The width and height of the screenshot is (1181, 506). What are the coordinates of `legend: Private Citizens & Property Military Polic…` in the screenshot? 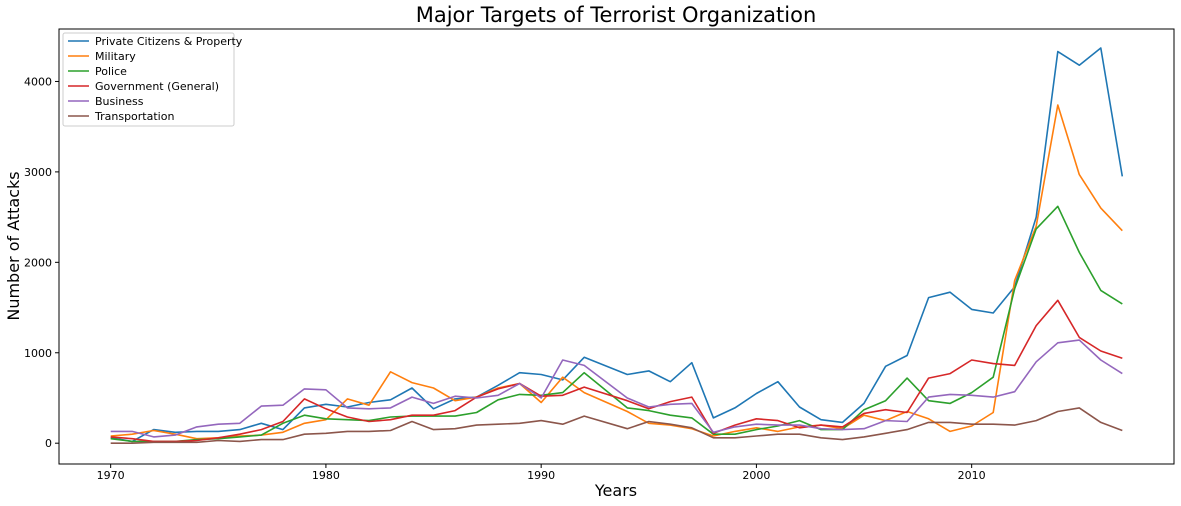 It's located at (152, 79).